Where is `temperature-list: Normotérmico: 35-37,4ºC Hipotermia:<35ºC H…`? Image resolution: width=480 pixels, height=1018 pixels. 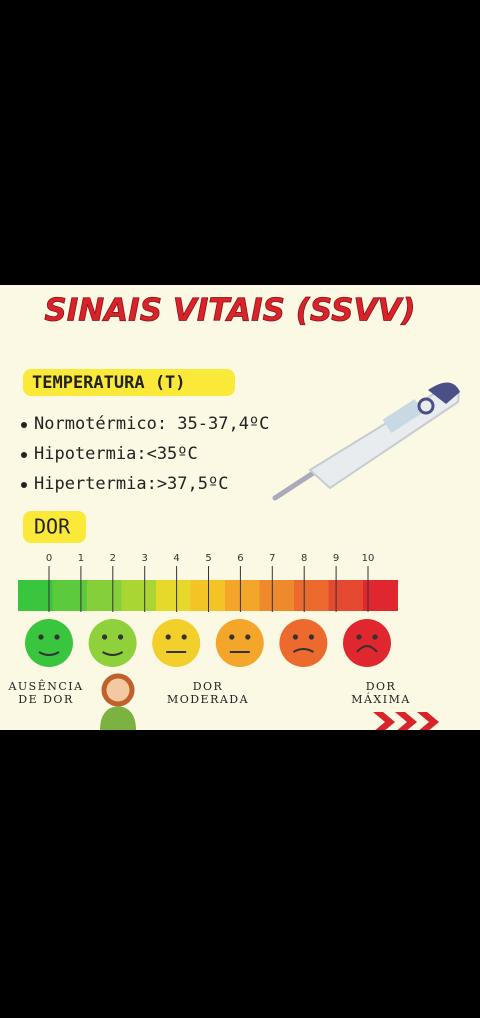 temperature-list: Normotérmico: 35-37,4ºC Hipotermia:<35ºC H… is located at coordinates (145, 454).